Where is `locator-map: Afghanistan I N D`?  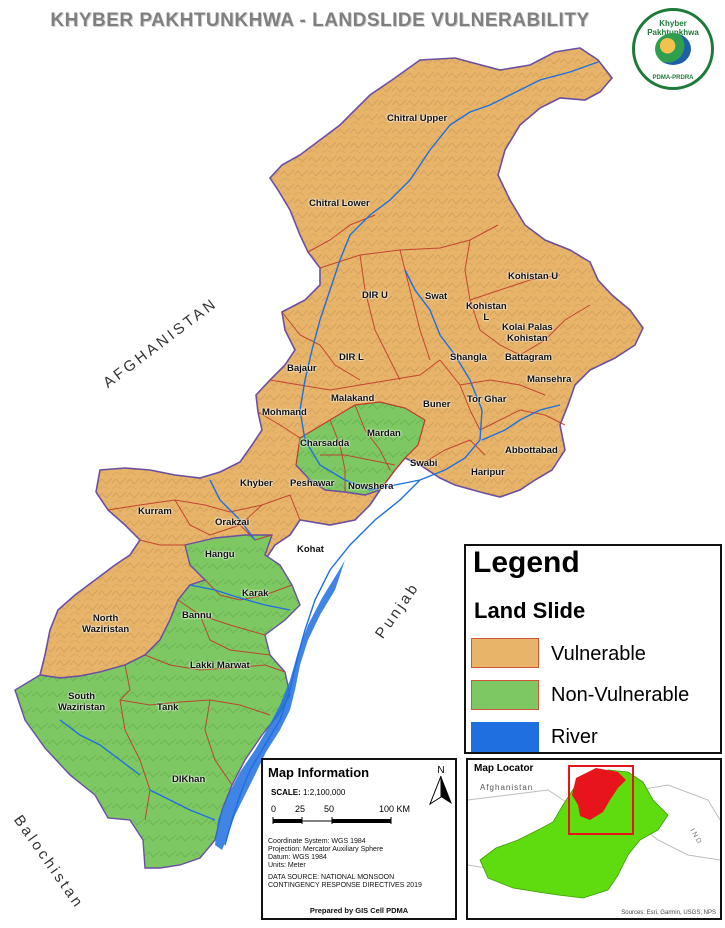
locator-map: Afghanistan I N D is located at coordinates (594, 839).